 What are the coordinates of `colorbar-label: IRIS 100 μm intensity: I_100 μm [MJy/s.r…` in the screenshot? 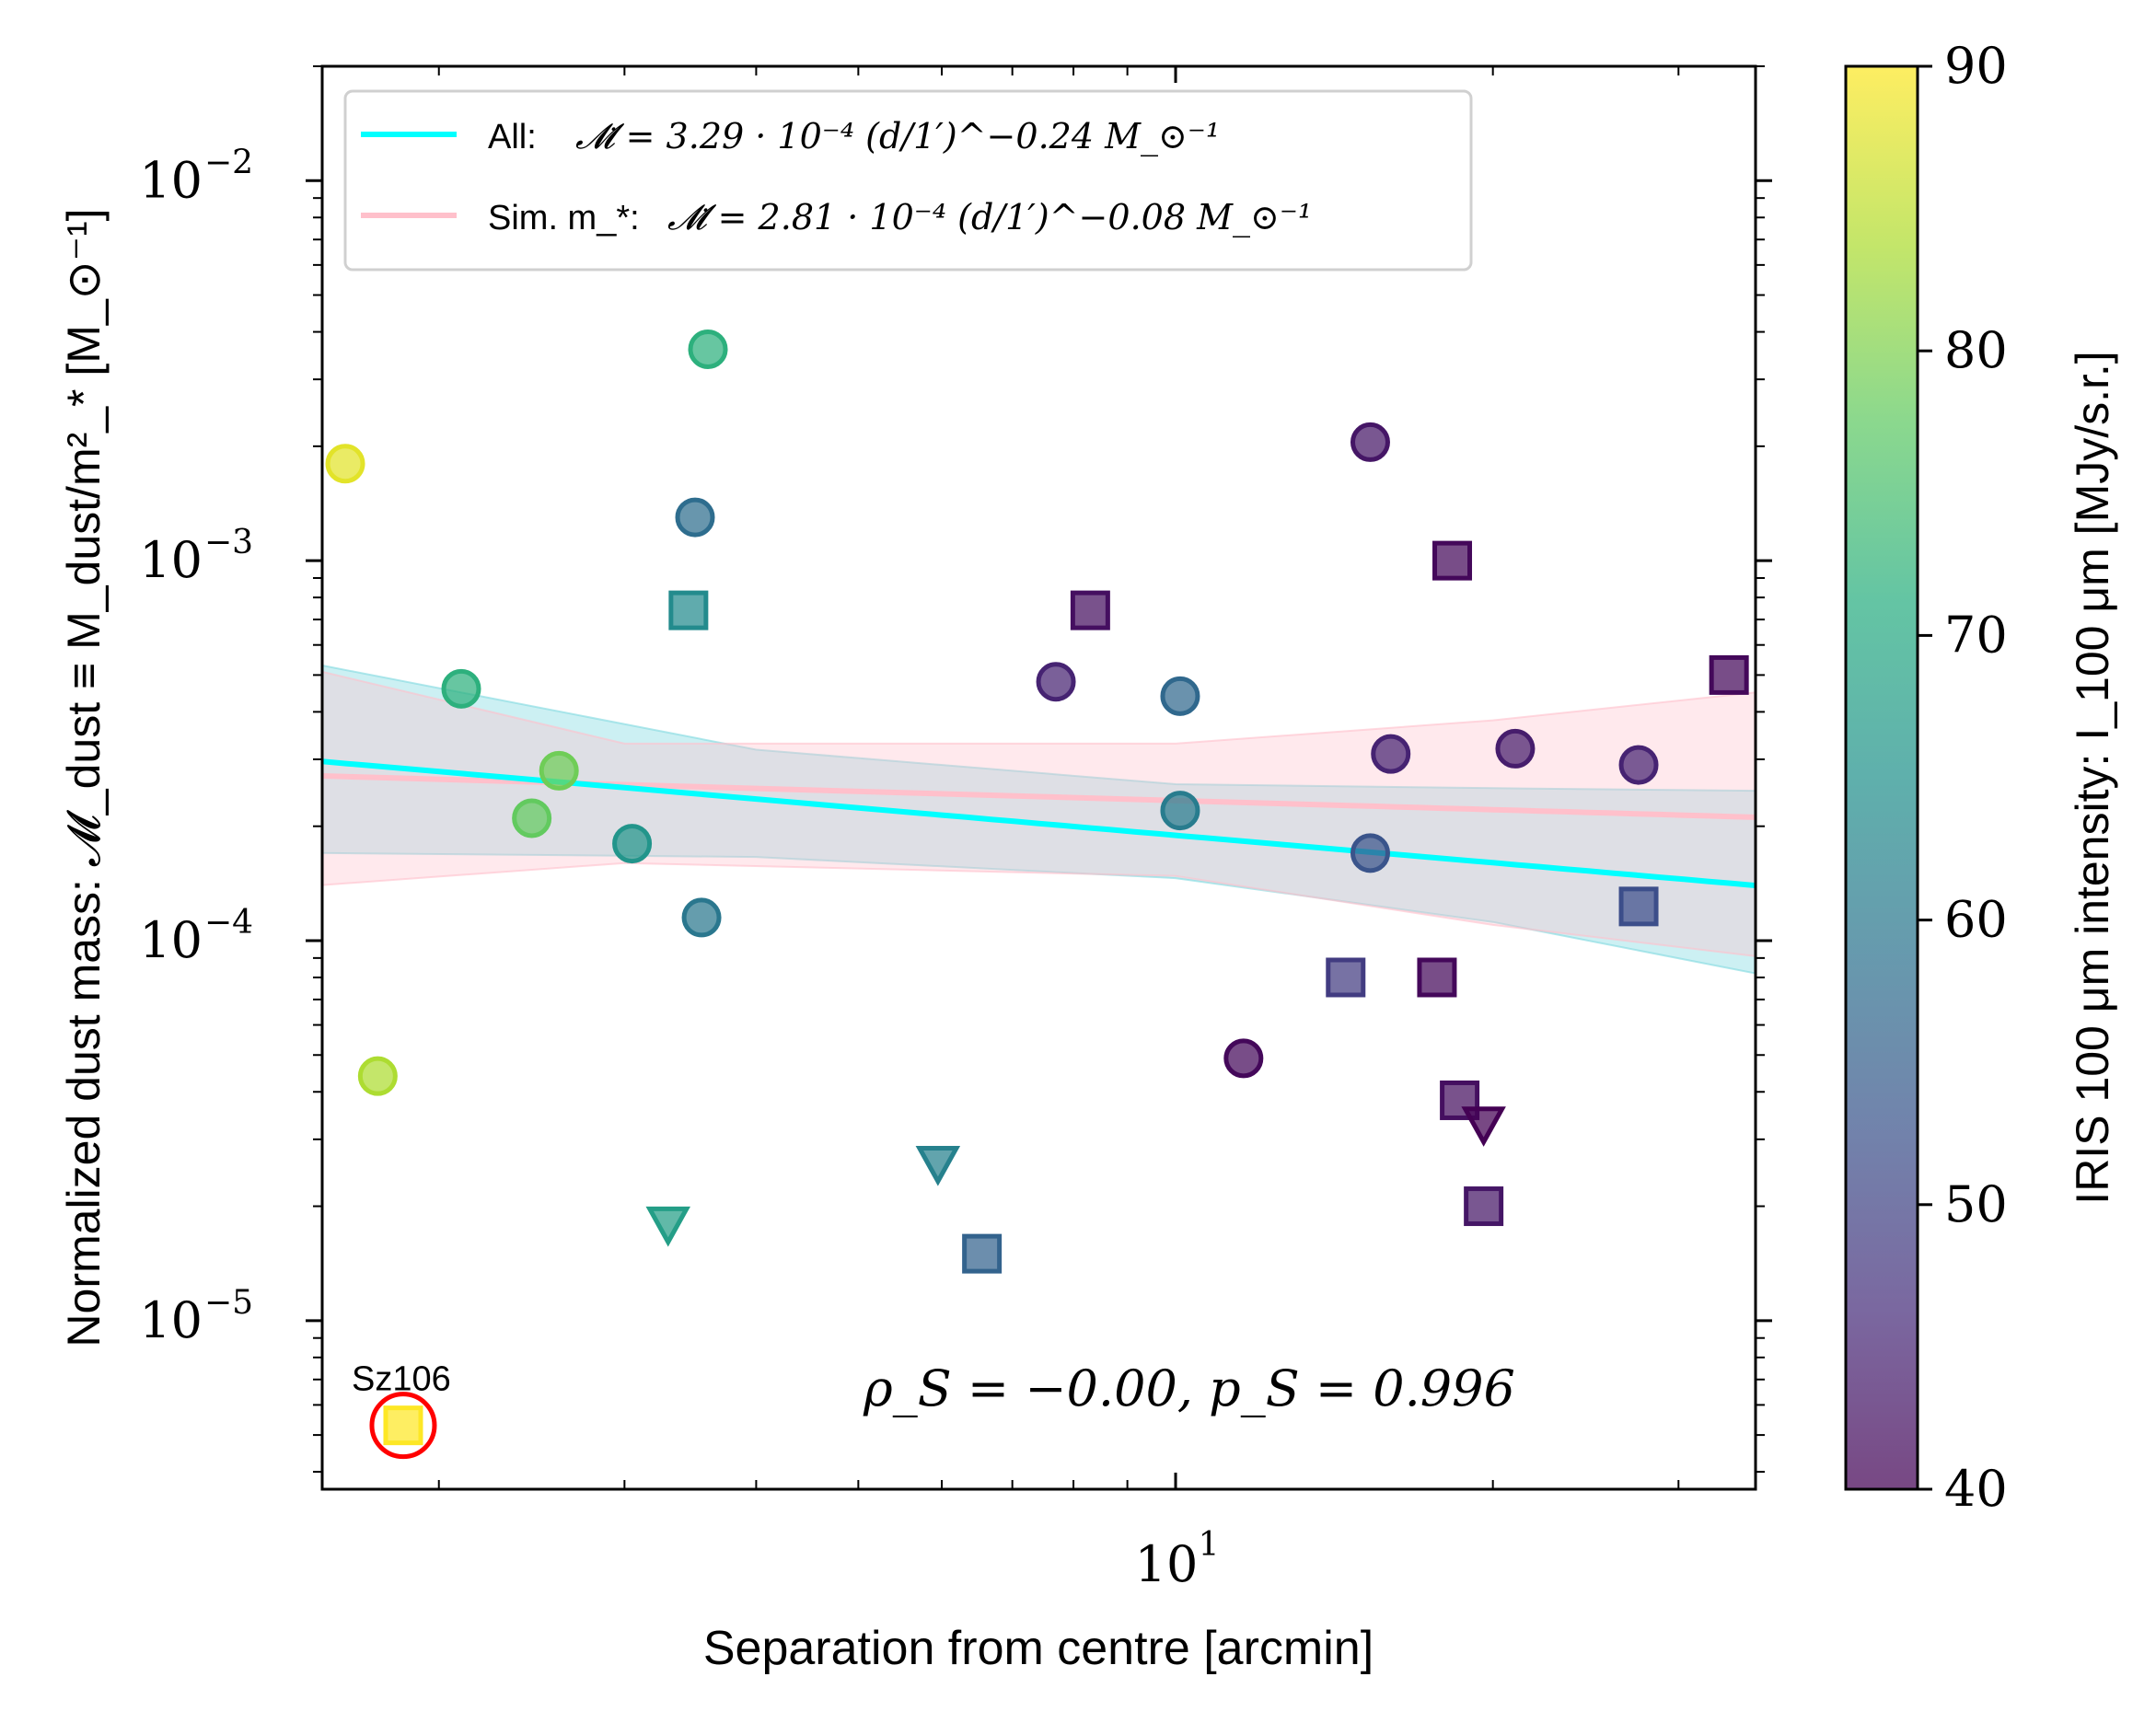 It's located at (2092, 778).